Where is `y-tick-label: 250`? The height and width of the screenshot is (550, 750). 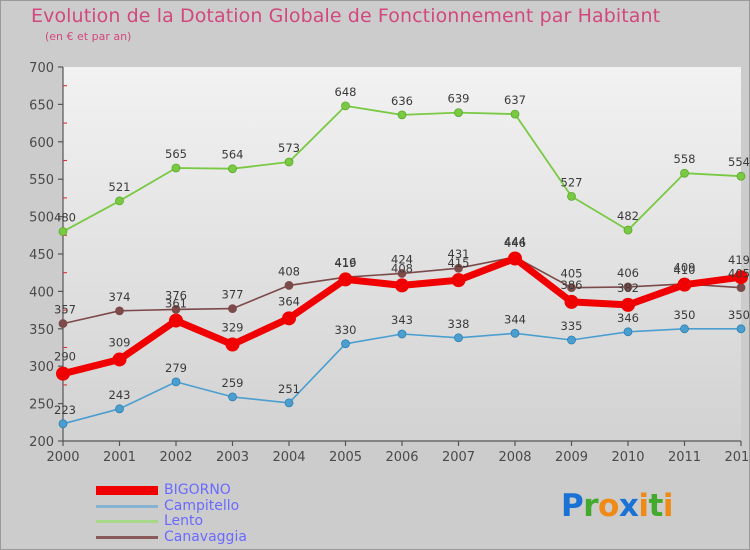 y-tick-label: 250 is located at coordinates (41, 405).